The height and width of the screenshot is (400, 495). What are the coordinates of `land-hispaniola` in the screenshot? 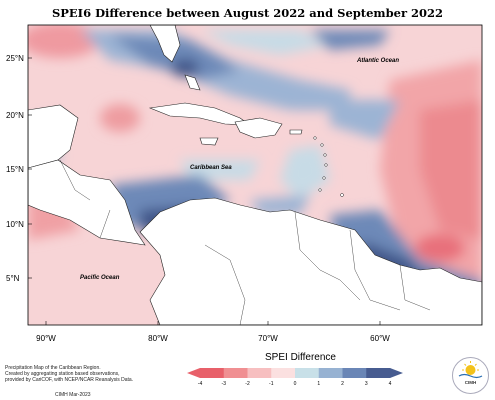 It's located at (258, 128).